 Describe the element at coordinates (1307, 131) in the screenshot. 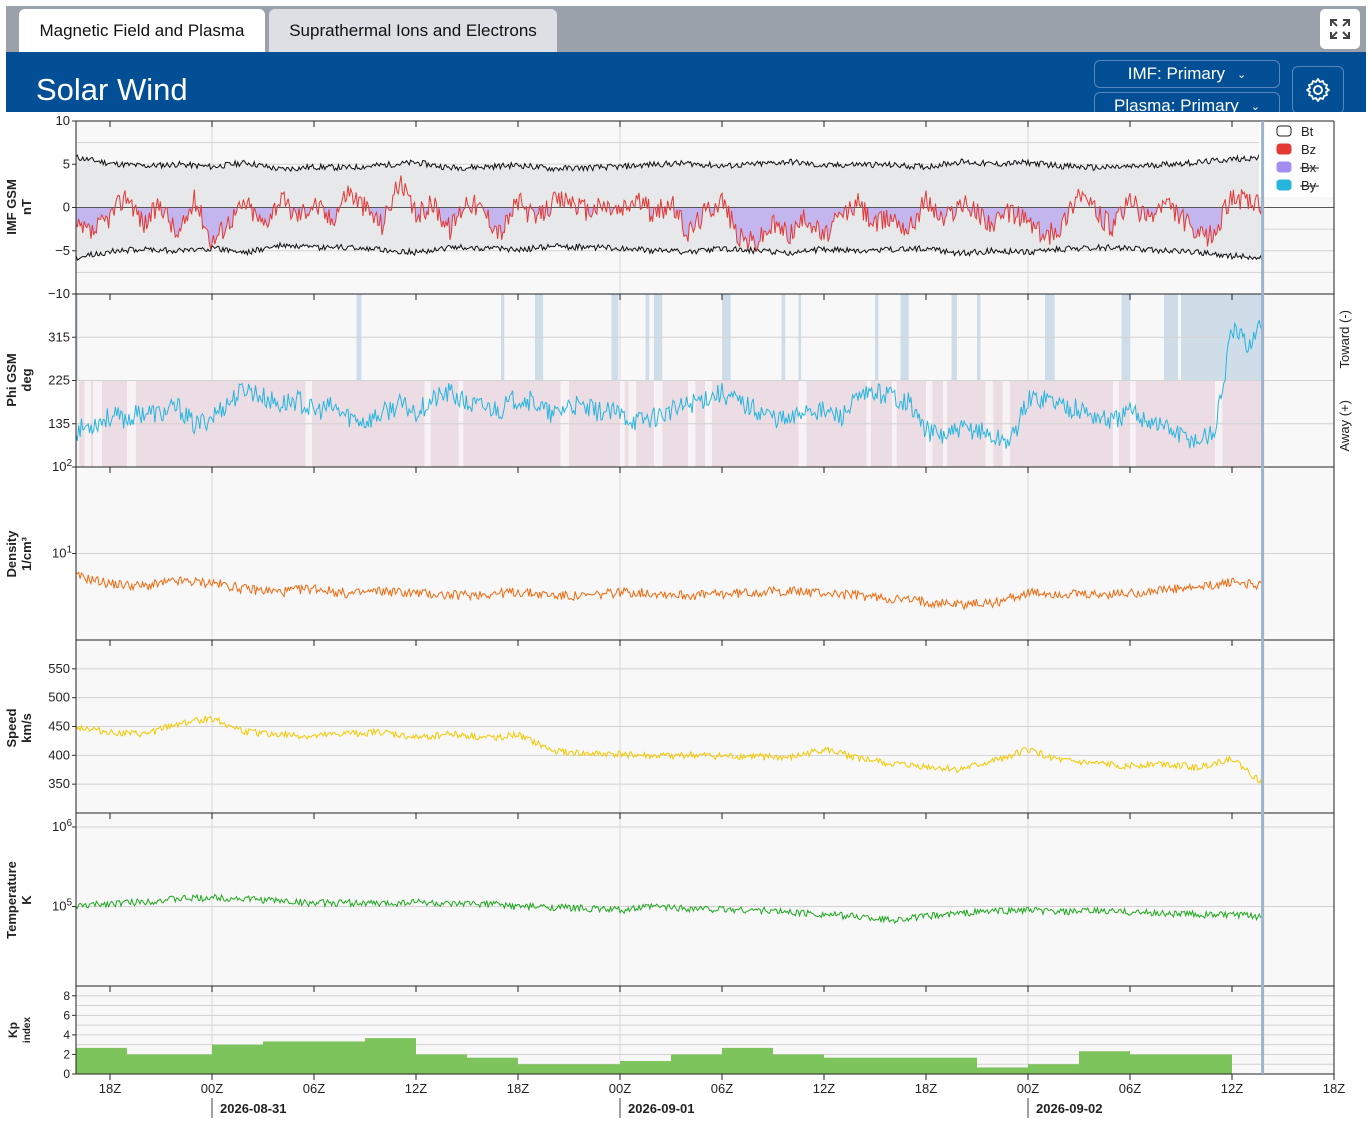

I see `legend-label-bt: Bt` at that location.